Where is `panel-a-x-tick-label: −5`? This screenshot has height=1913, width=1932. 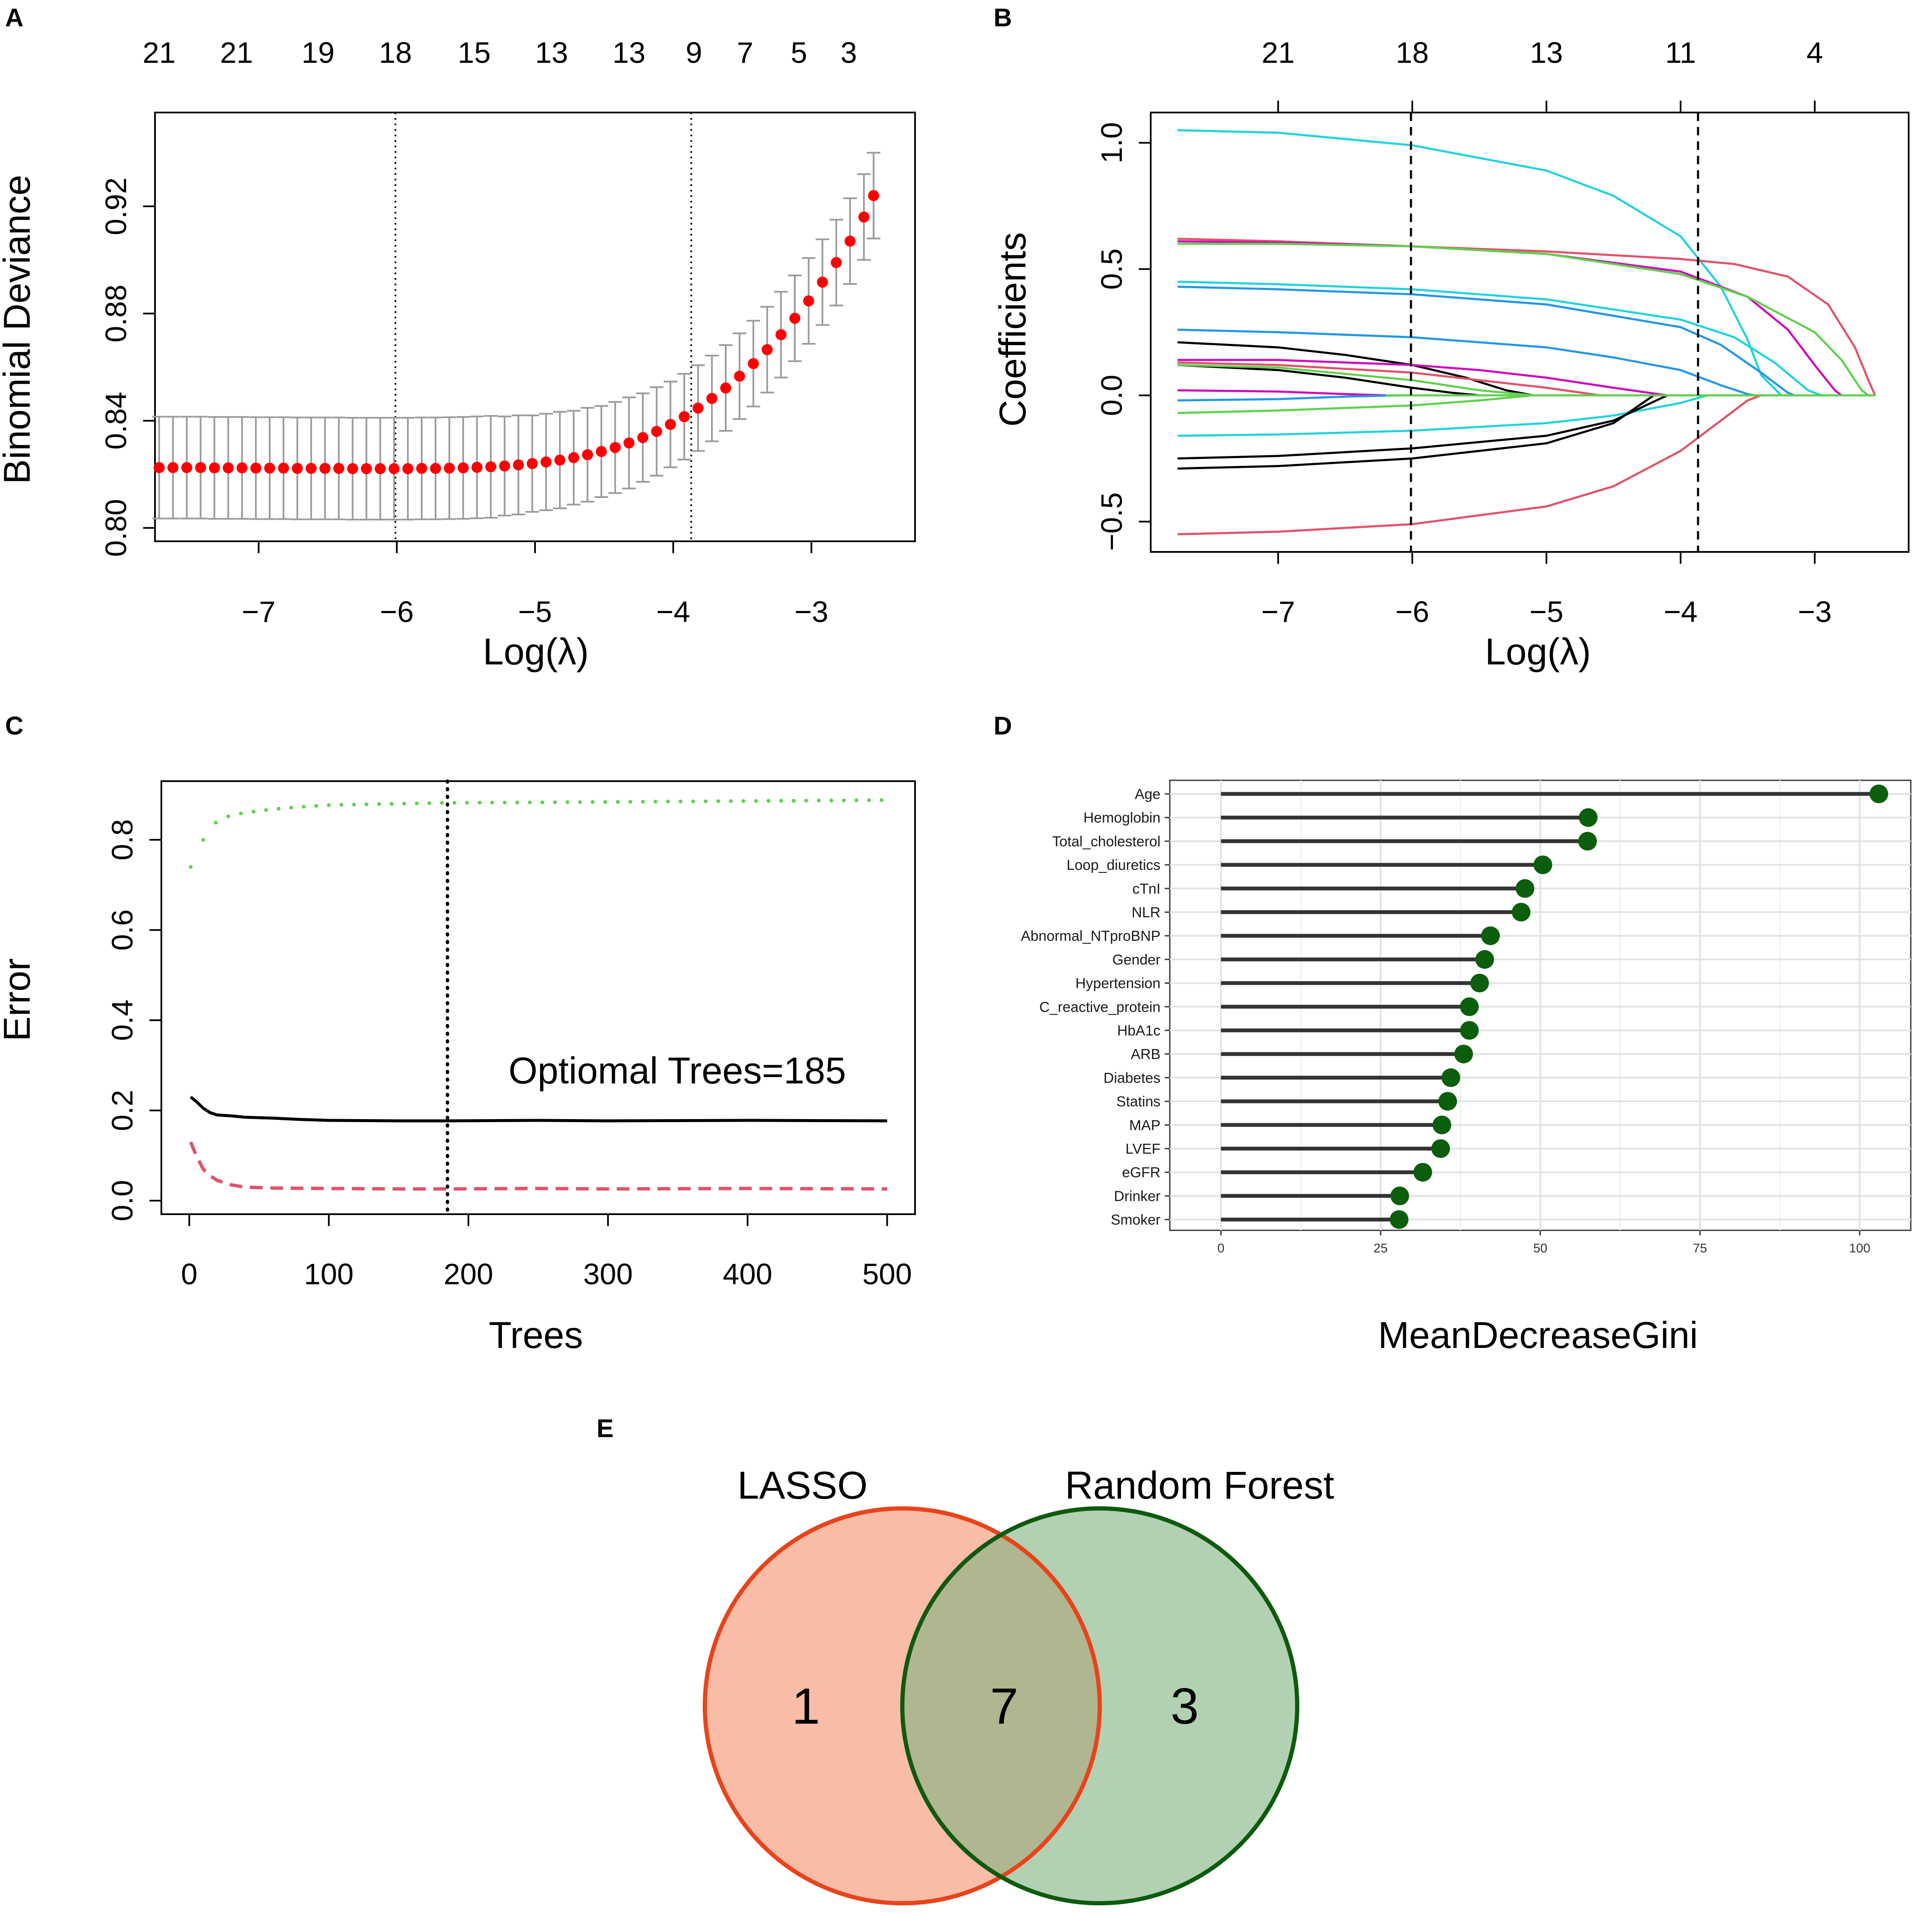 panel-a-x-tick-label: −5 is located at coordinates (535, 611).